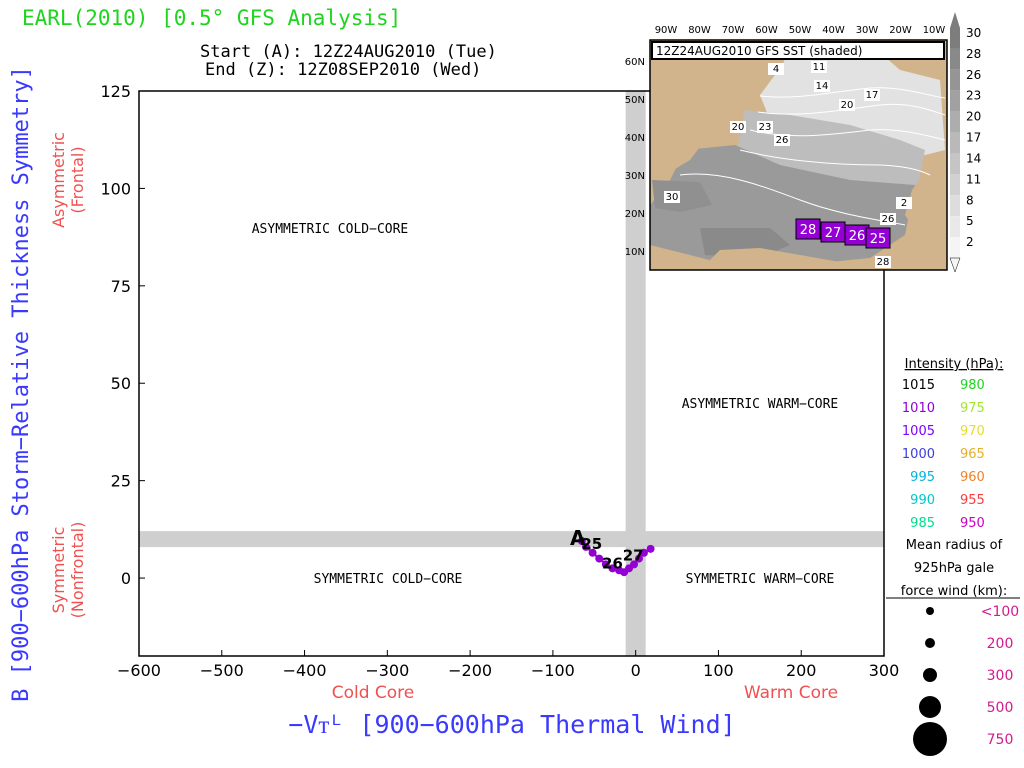 This screenshot has width=1024, height=768. What do you see at coordinates (126, 578) in the screenshot?
I see `y-tick-label: 0` at bounding box center [126, 578].